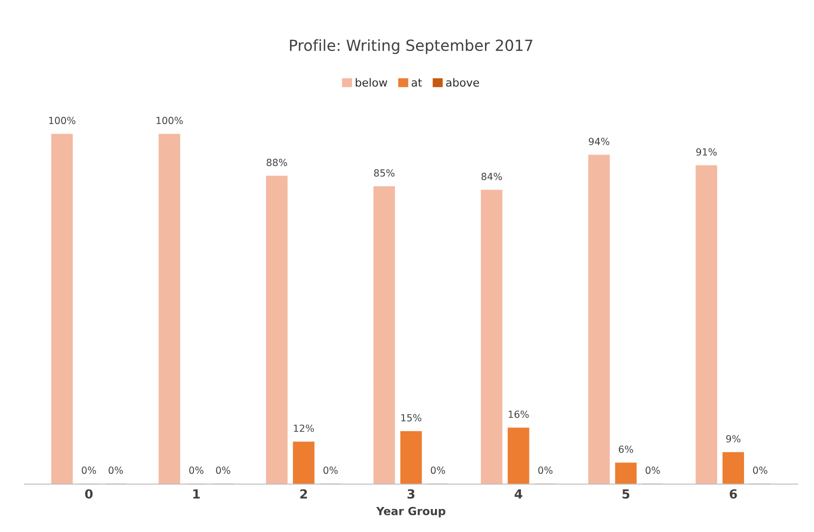  Describe the element at coordinates (626, 494) in the screenshot. I see `x-tick-label: 5` at that location.